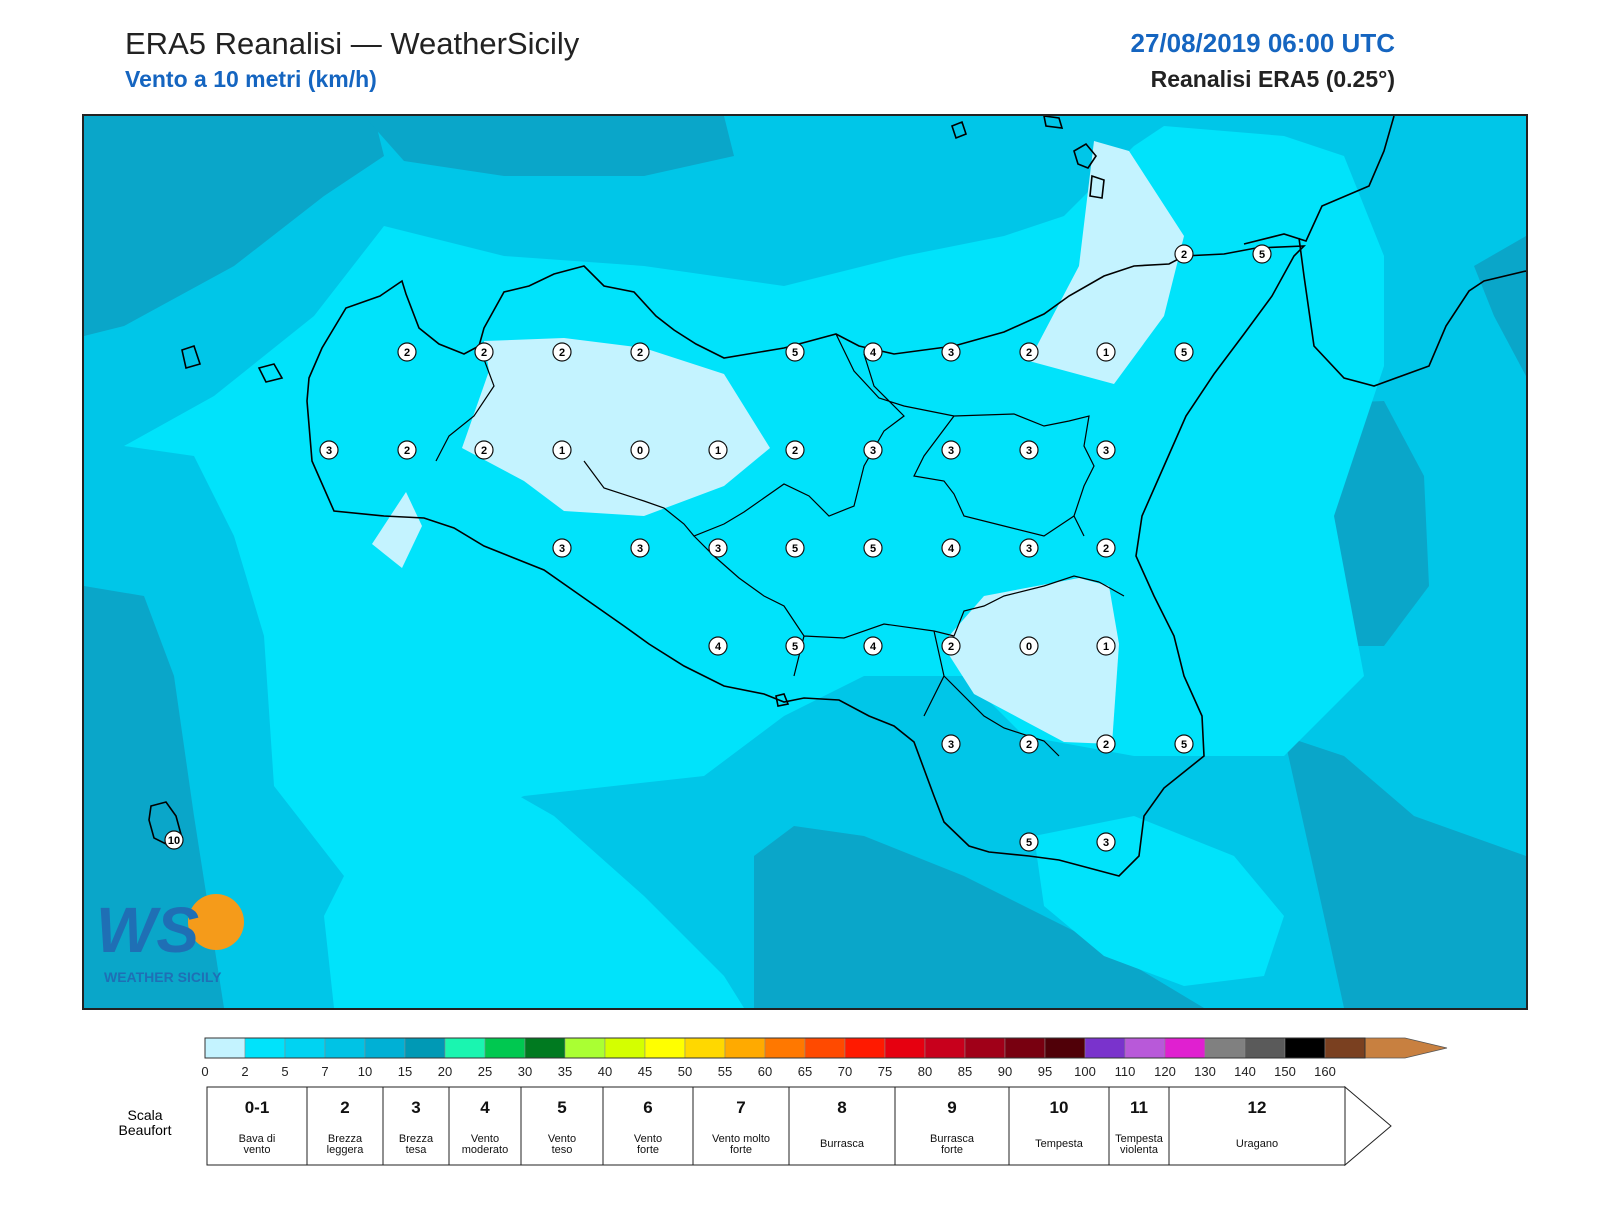  Describe the element at coordinates (965, 1071) in the screenshot. I see `colorbar-tick-label: 85` at that location.